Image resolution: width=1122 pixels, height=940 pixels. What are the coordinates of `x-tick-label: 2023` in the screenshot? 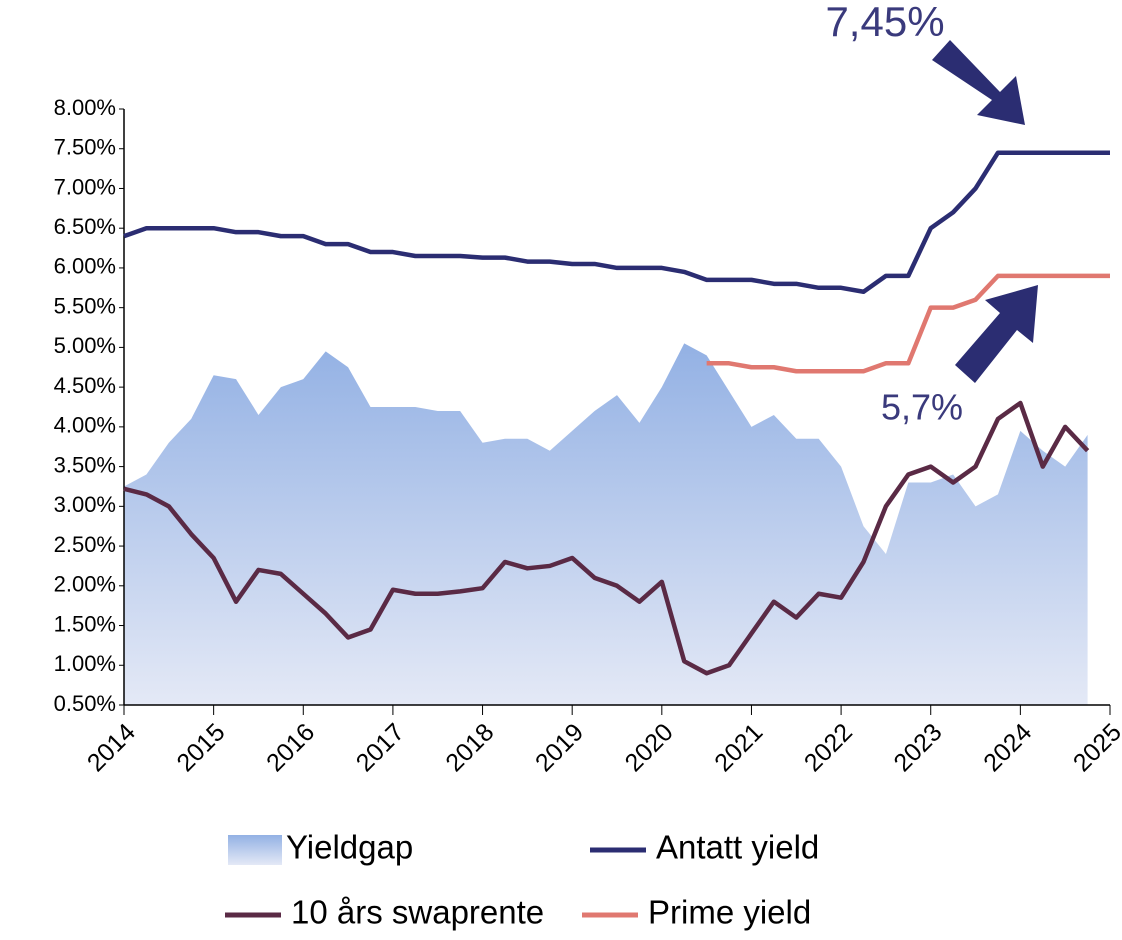 It's located at (918, 747).